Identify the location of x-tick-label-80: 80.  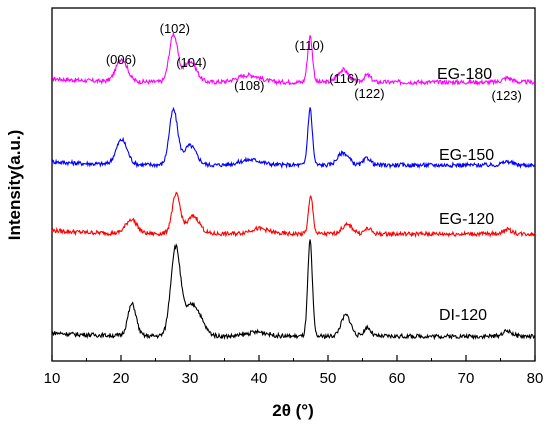
(535, 378).